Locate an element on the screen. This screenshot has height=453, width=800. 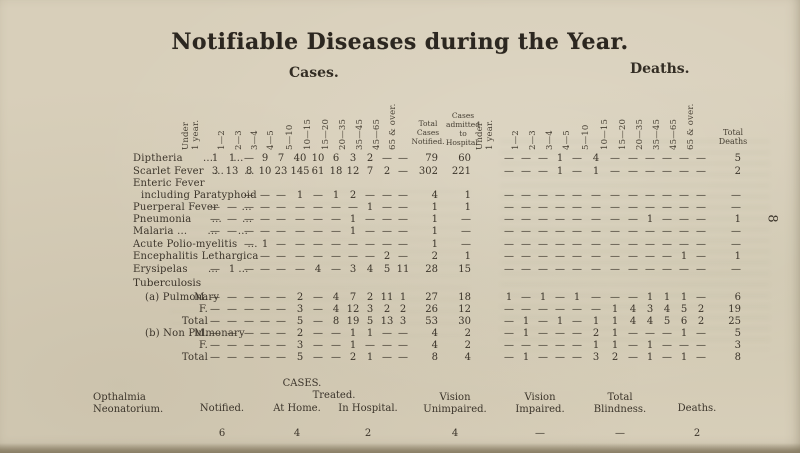
death-cell: 4 is located at coordinates (596, 158).